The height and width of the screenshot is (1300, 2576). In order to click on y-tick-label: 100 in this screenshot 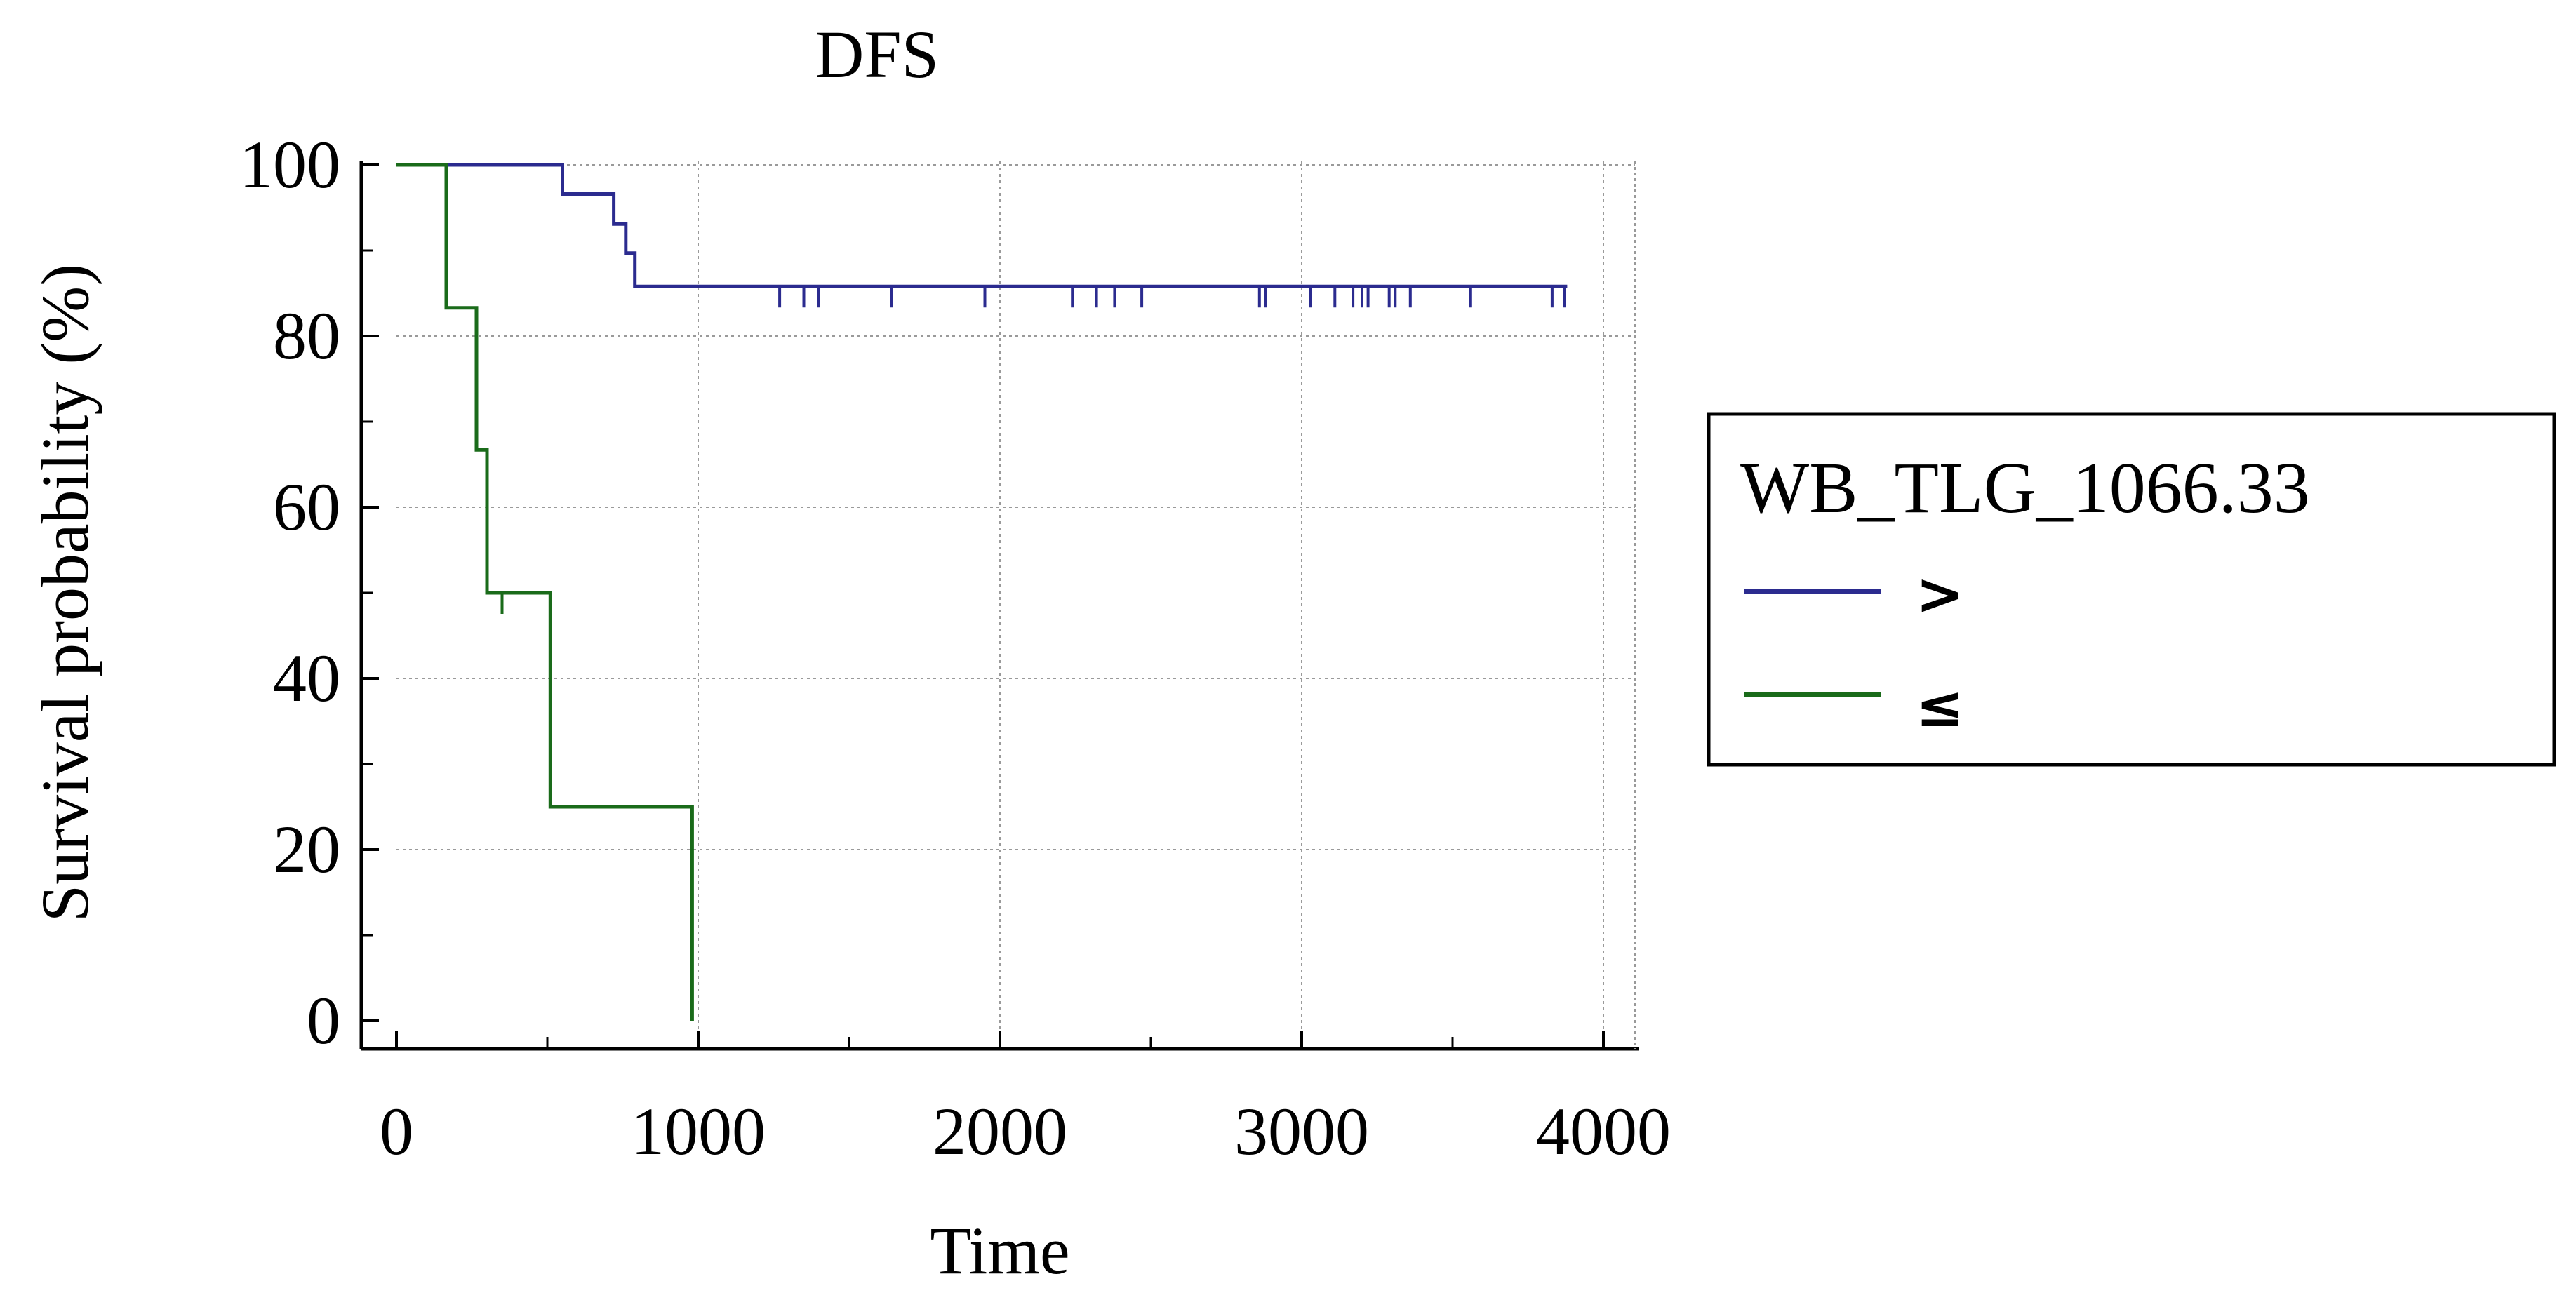, I will do `click(289, 164)`.